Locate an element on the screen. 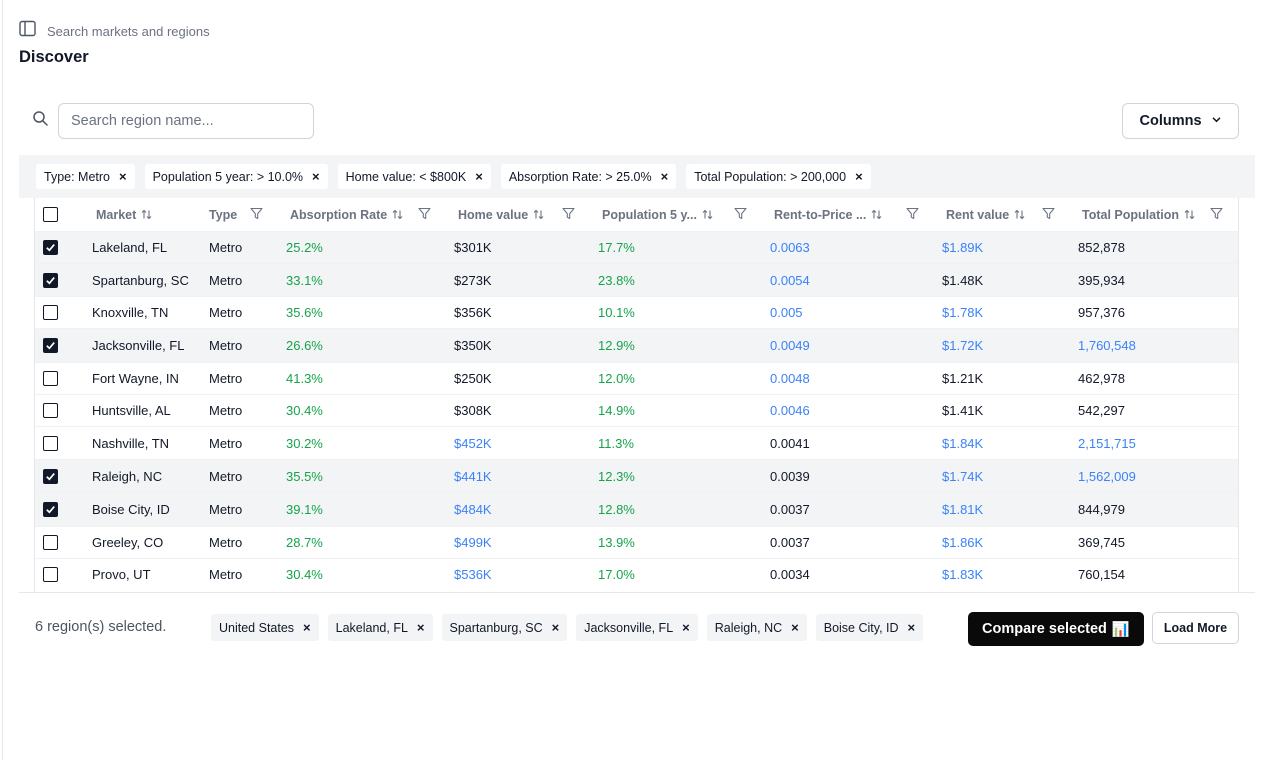  cell-market: Jacksonville, FL is located at coordinates (138, 345).